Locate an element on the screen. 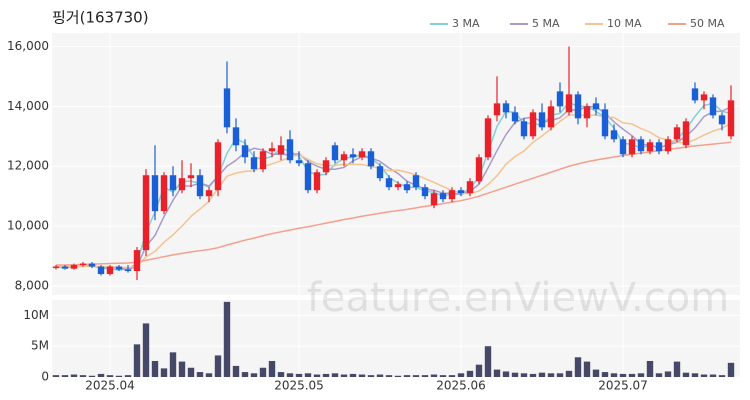 Image resolution: width=750 pixels, height=400 pixels. chart-title: 핑거(163730) is located at coordinates (100, 18).